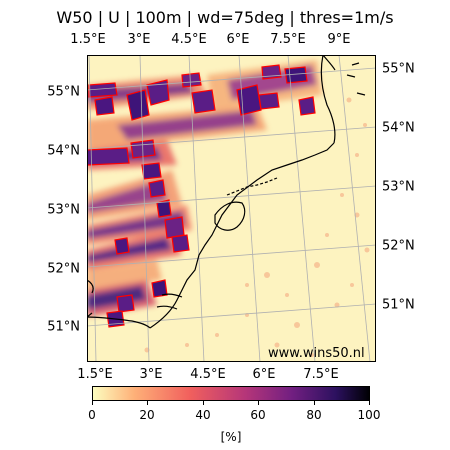 The image size is (450, 450). Describe the element at coordinates (139, 39) in the screenshot. I see `lon-label-top: 3°E` at that location.